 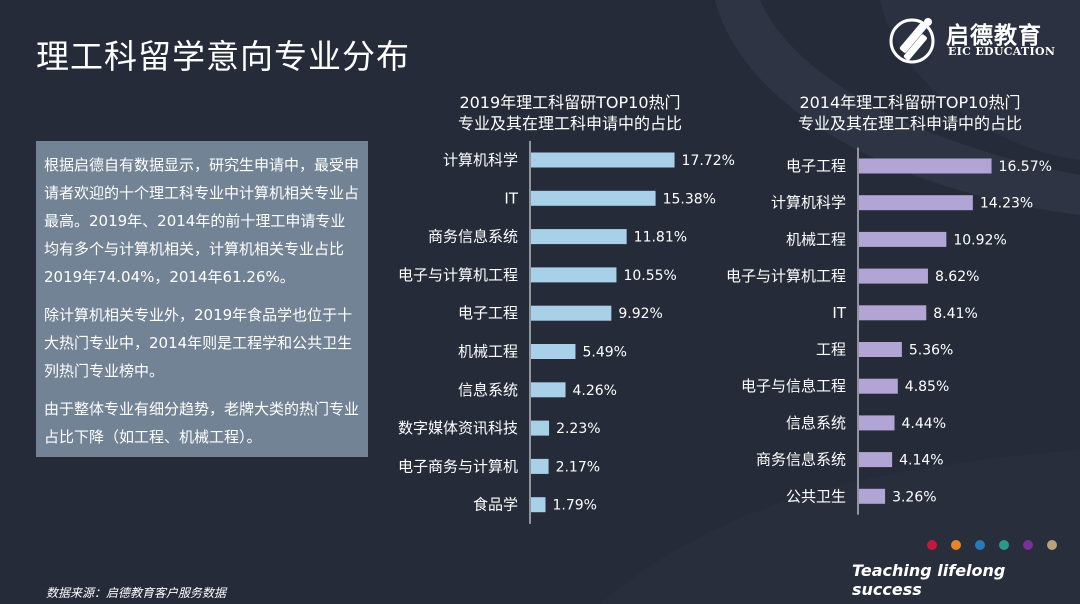 What do you see at coordinates (604, 353) in the screenshot?
I see `chart-2019-value-label-6: 5.49%` at bounding box center [604, 353].